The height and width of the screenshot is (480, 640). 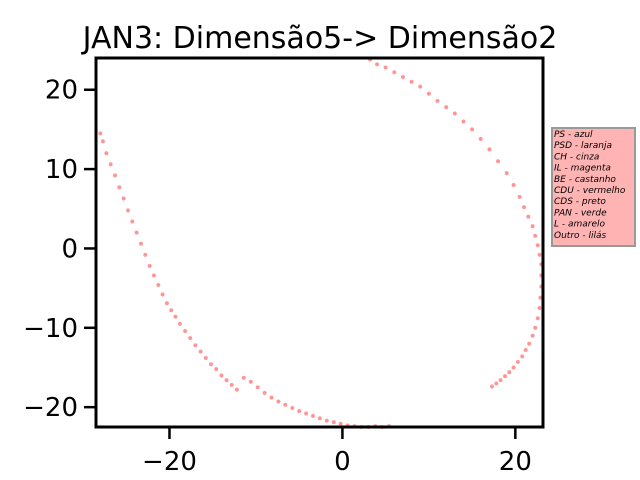 What do you see at coordinates (61, 91) in the screenshot?
I see `y-tick-label: 20` at bounding box center [61, 91].